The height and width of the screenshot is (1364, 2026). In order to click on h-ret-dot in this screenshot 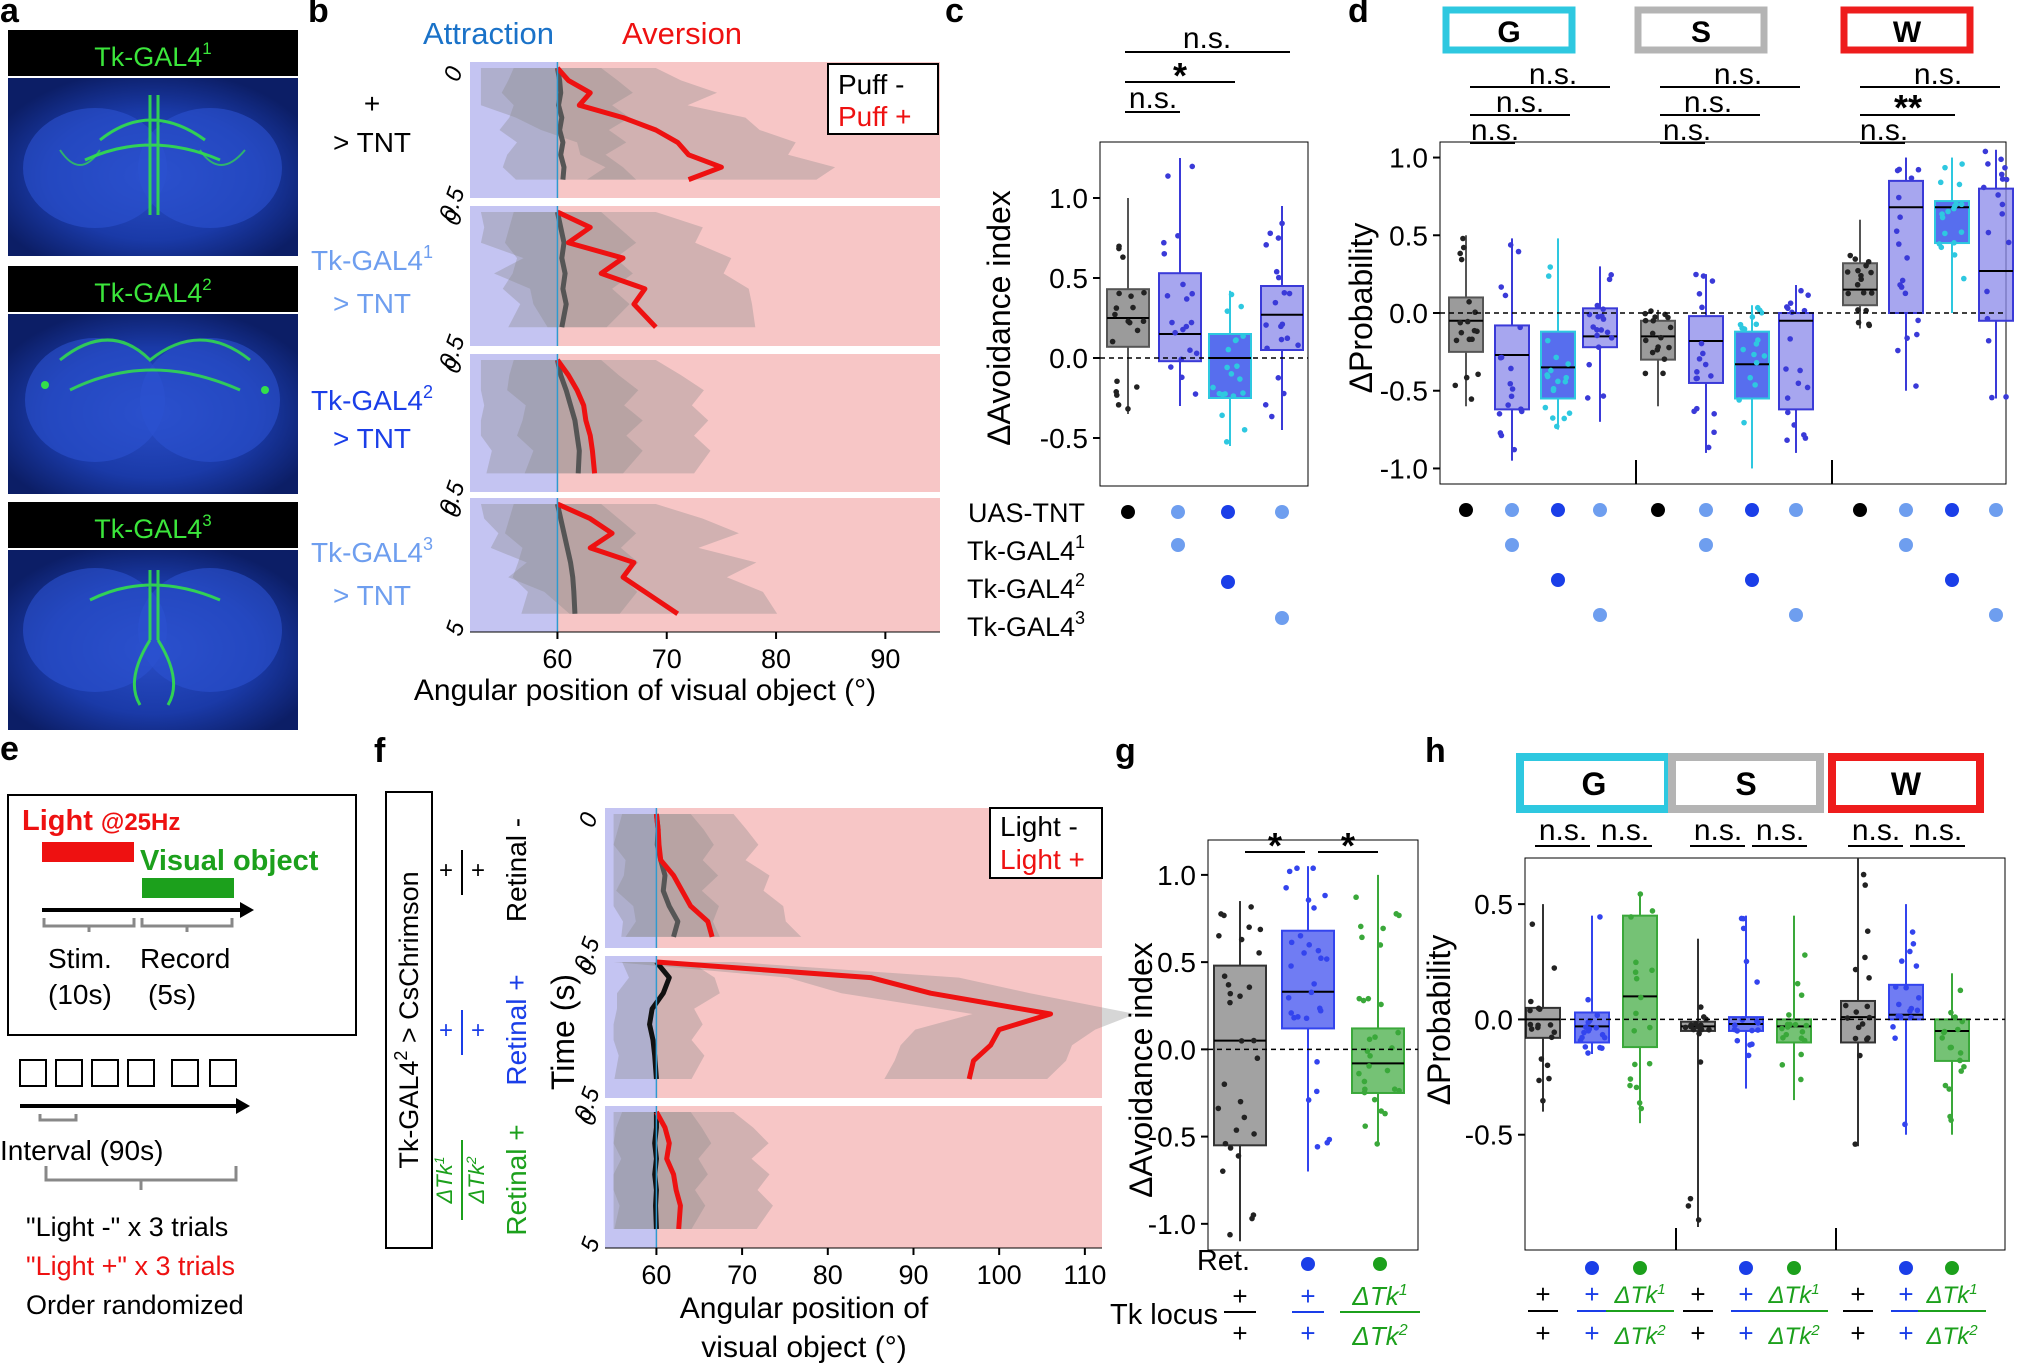, I will do `click(1906, 1268)`.